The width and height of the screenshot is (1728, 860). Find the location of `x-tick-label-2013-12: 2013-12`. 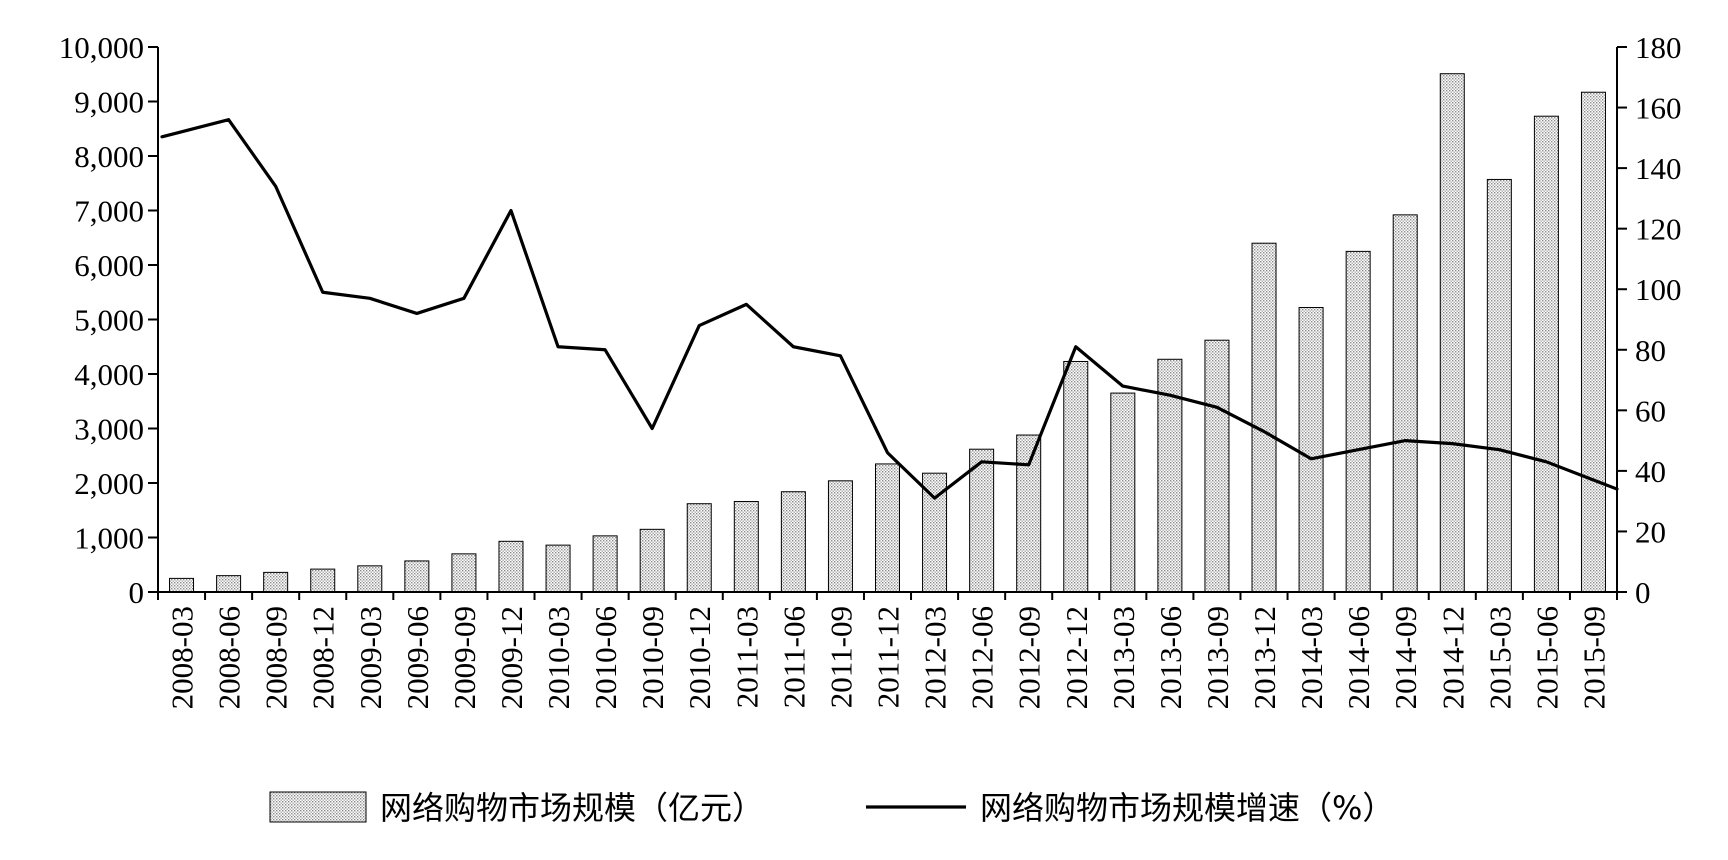

x-tick-label-2013-12: 2013-12 is located at coordinates (1264, 657).